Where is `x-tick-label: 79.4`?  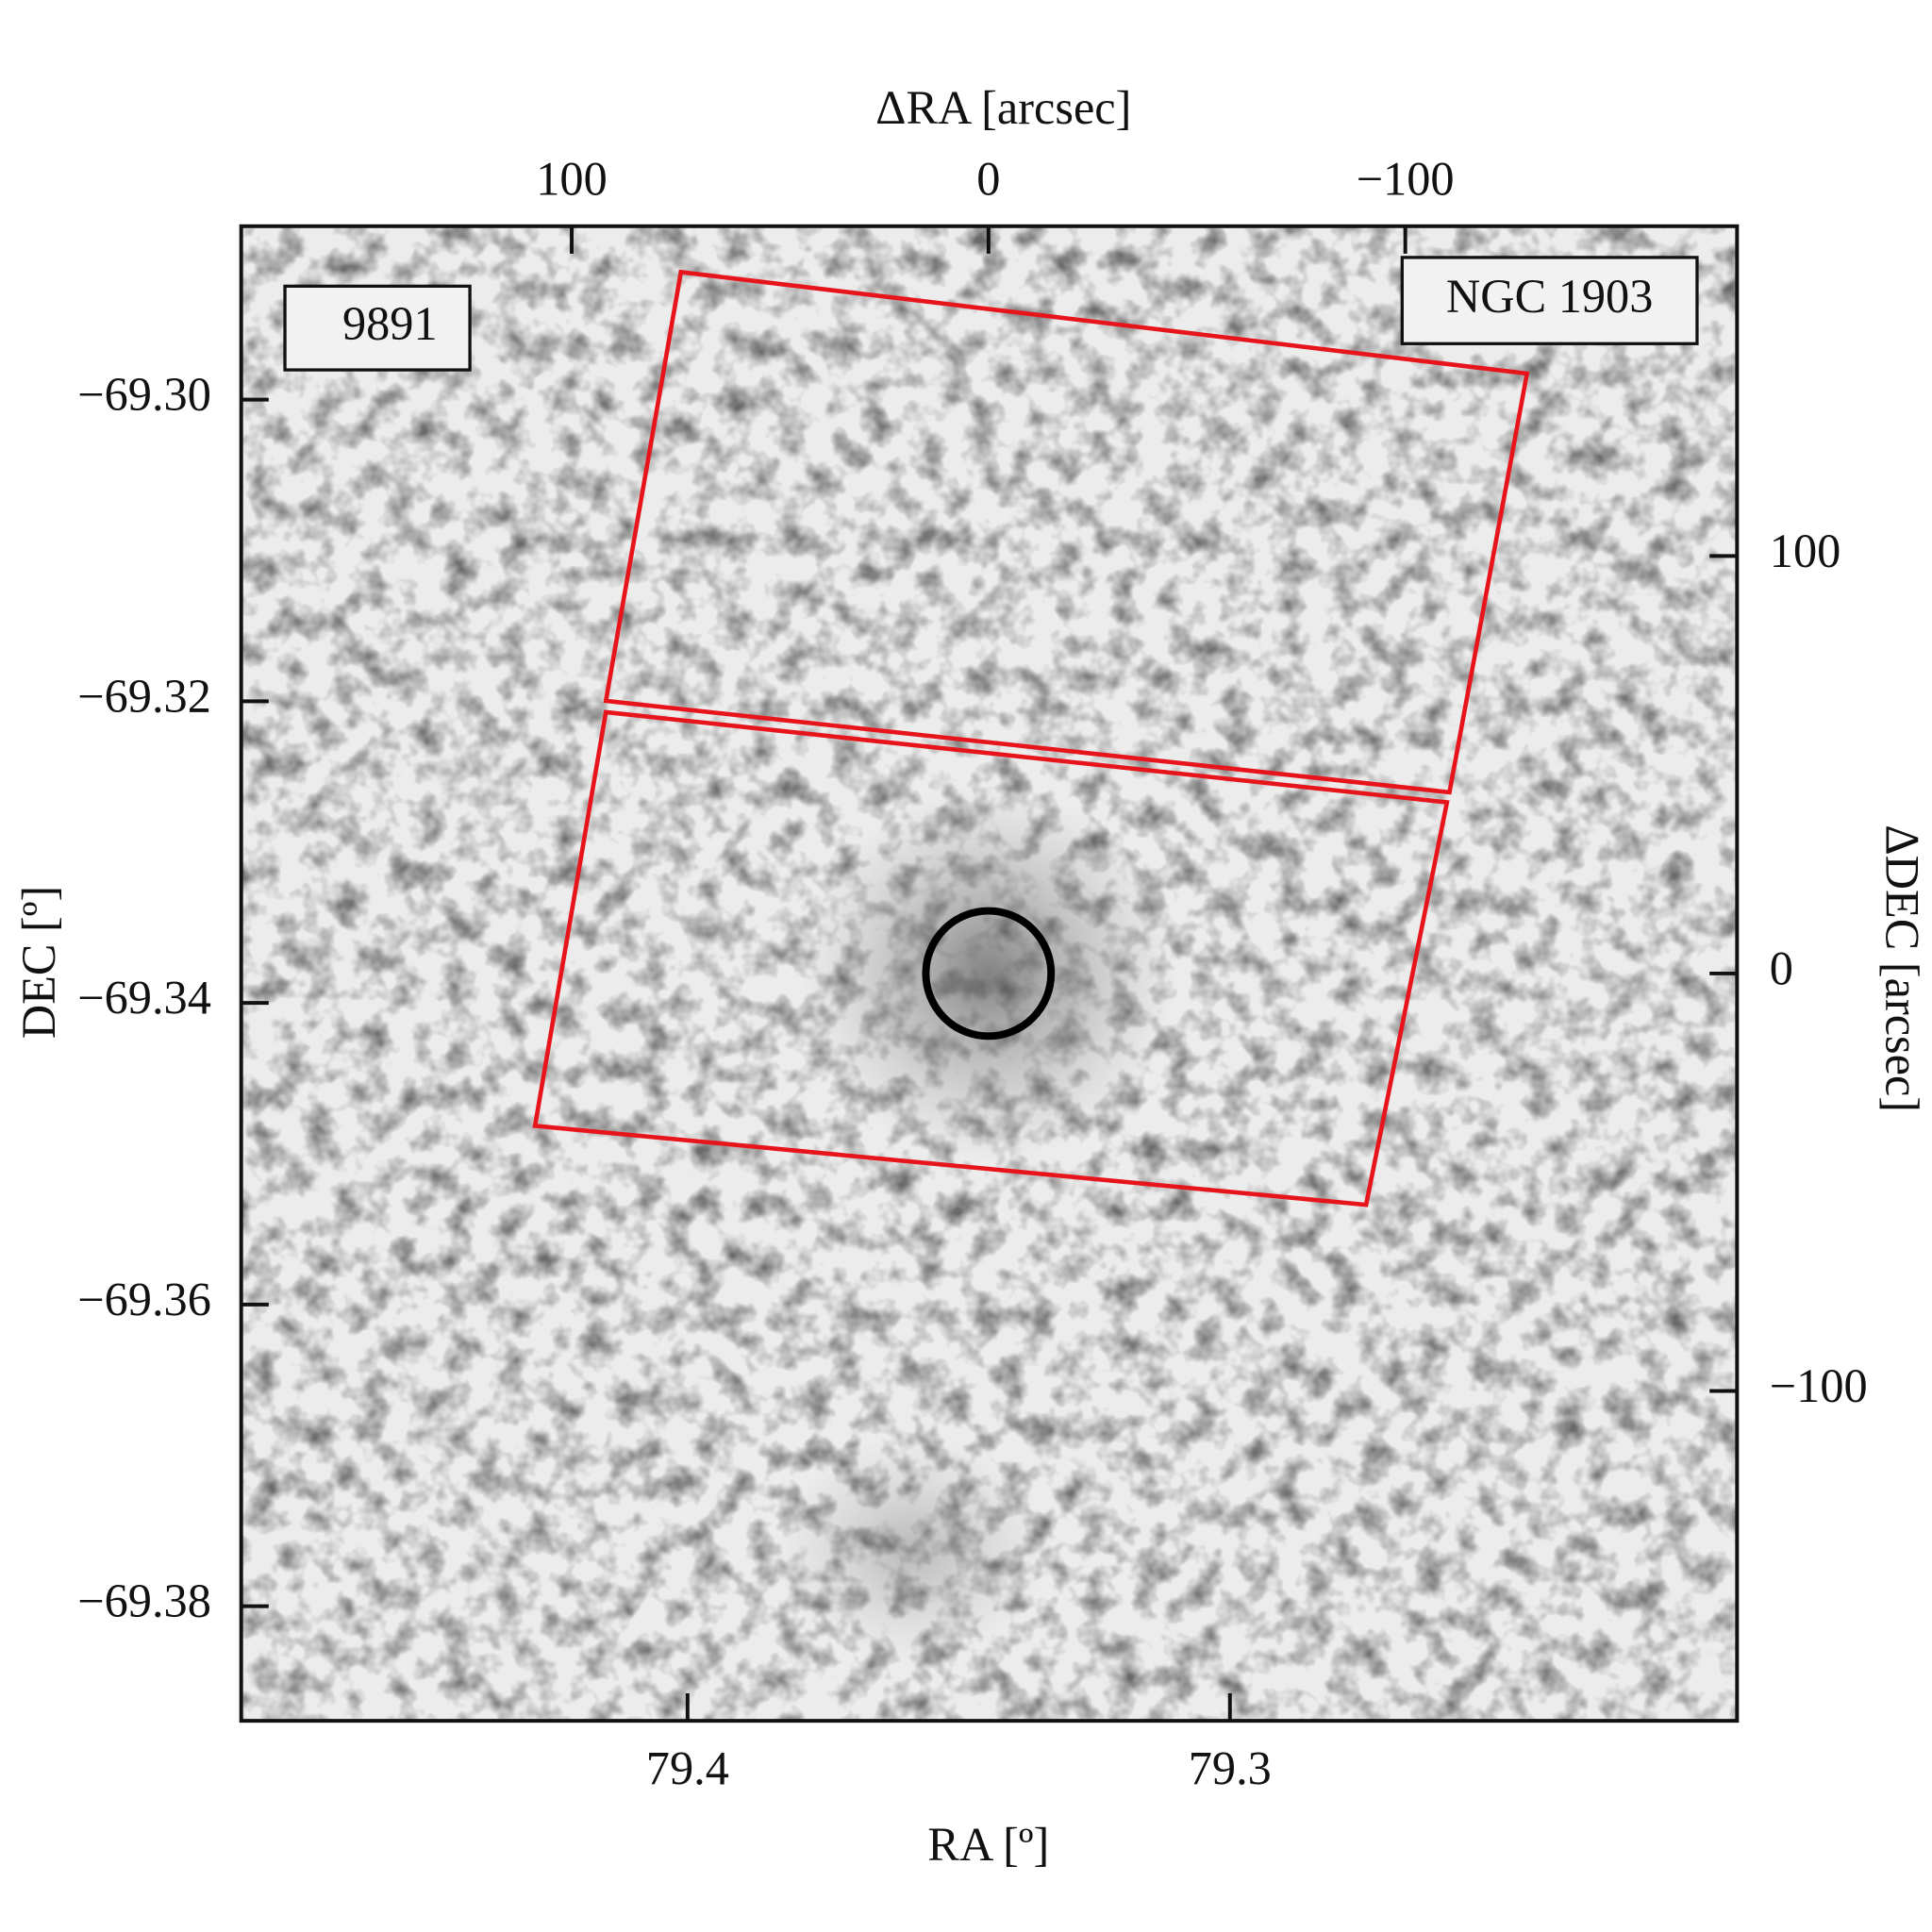
x-tick-label: 79.4 is located at coordinates (687, 1768).